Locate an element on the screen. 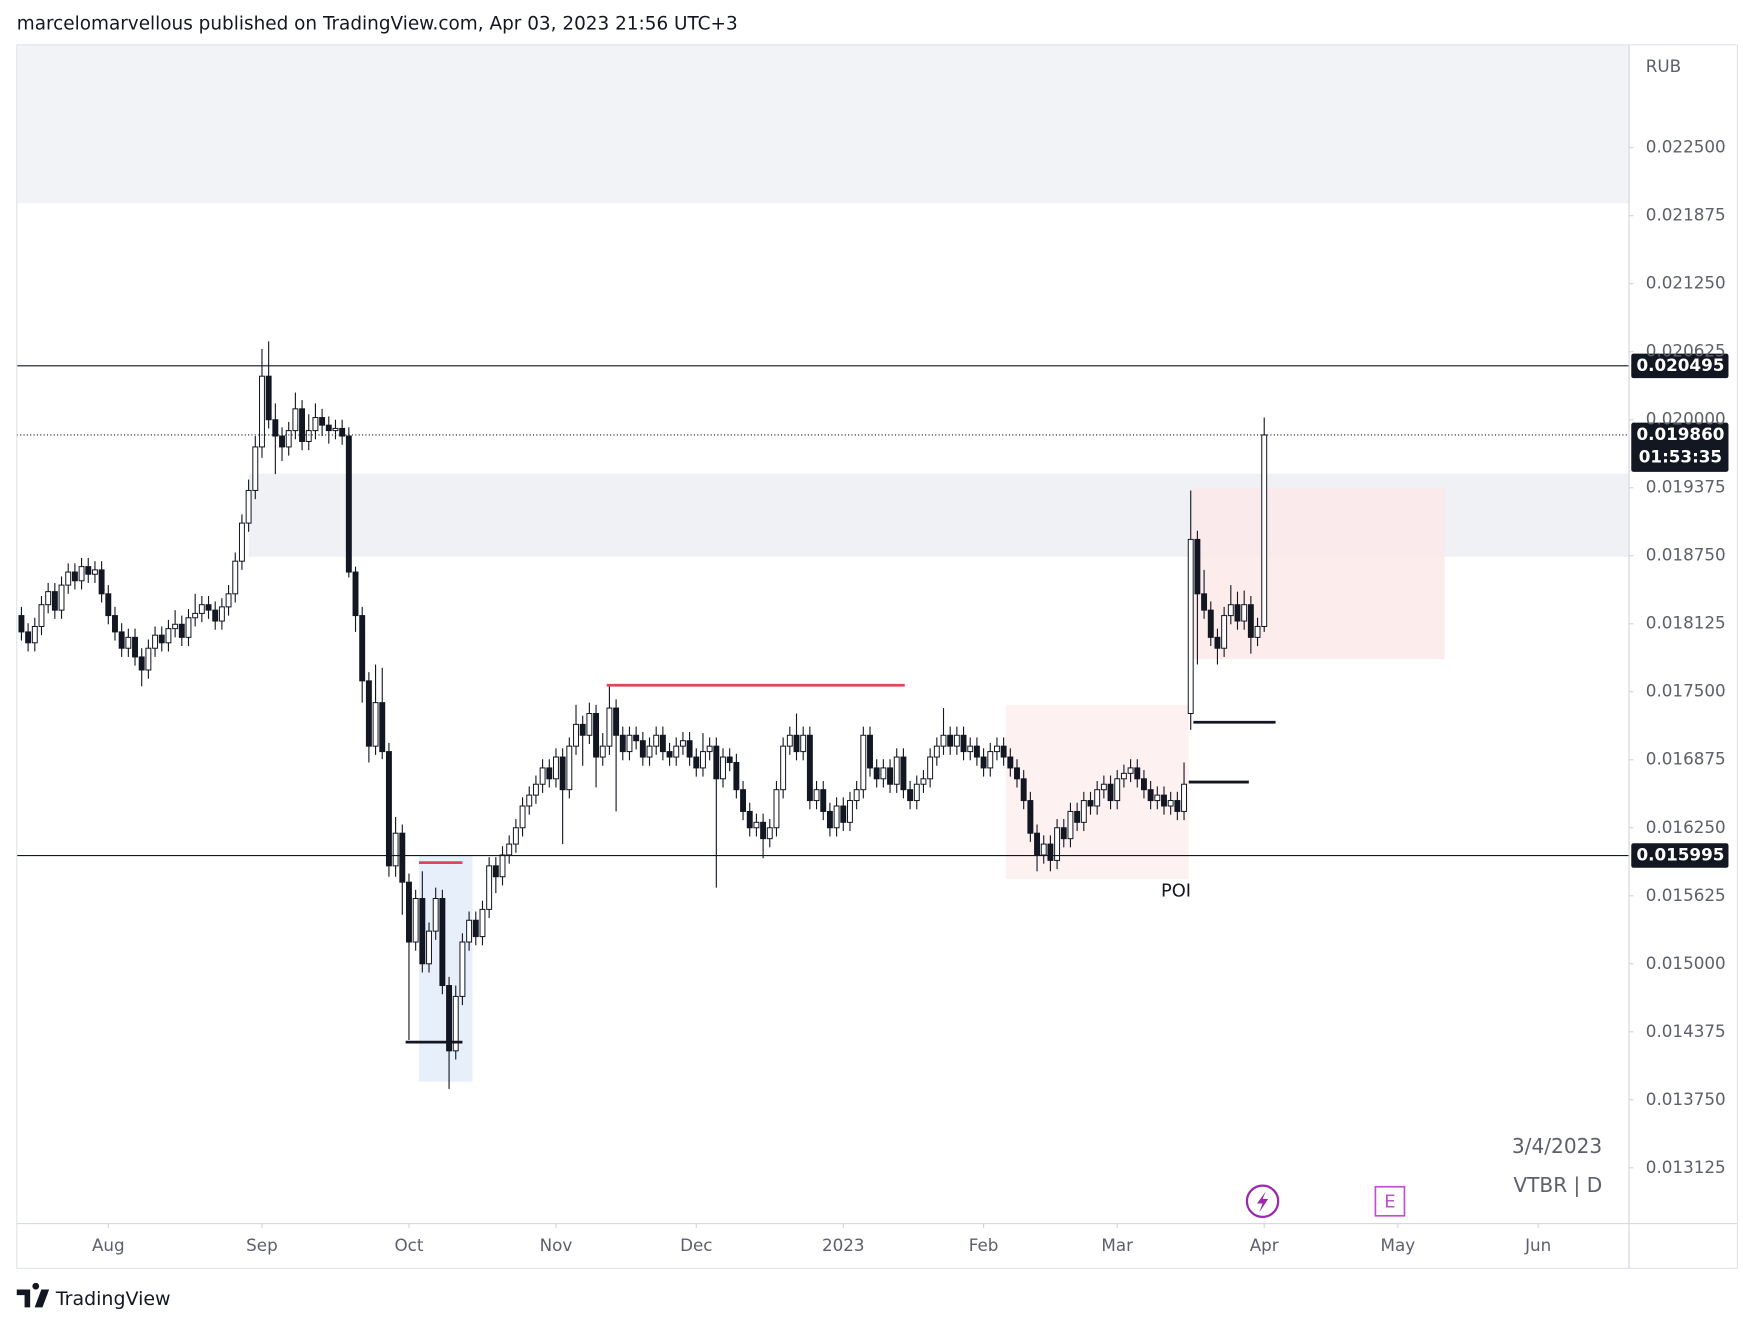  poi-label: POI is located at coordinates (1176, 891).